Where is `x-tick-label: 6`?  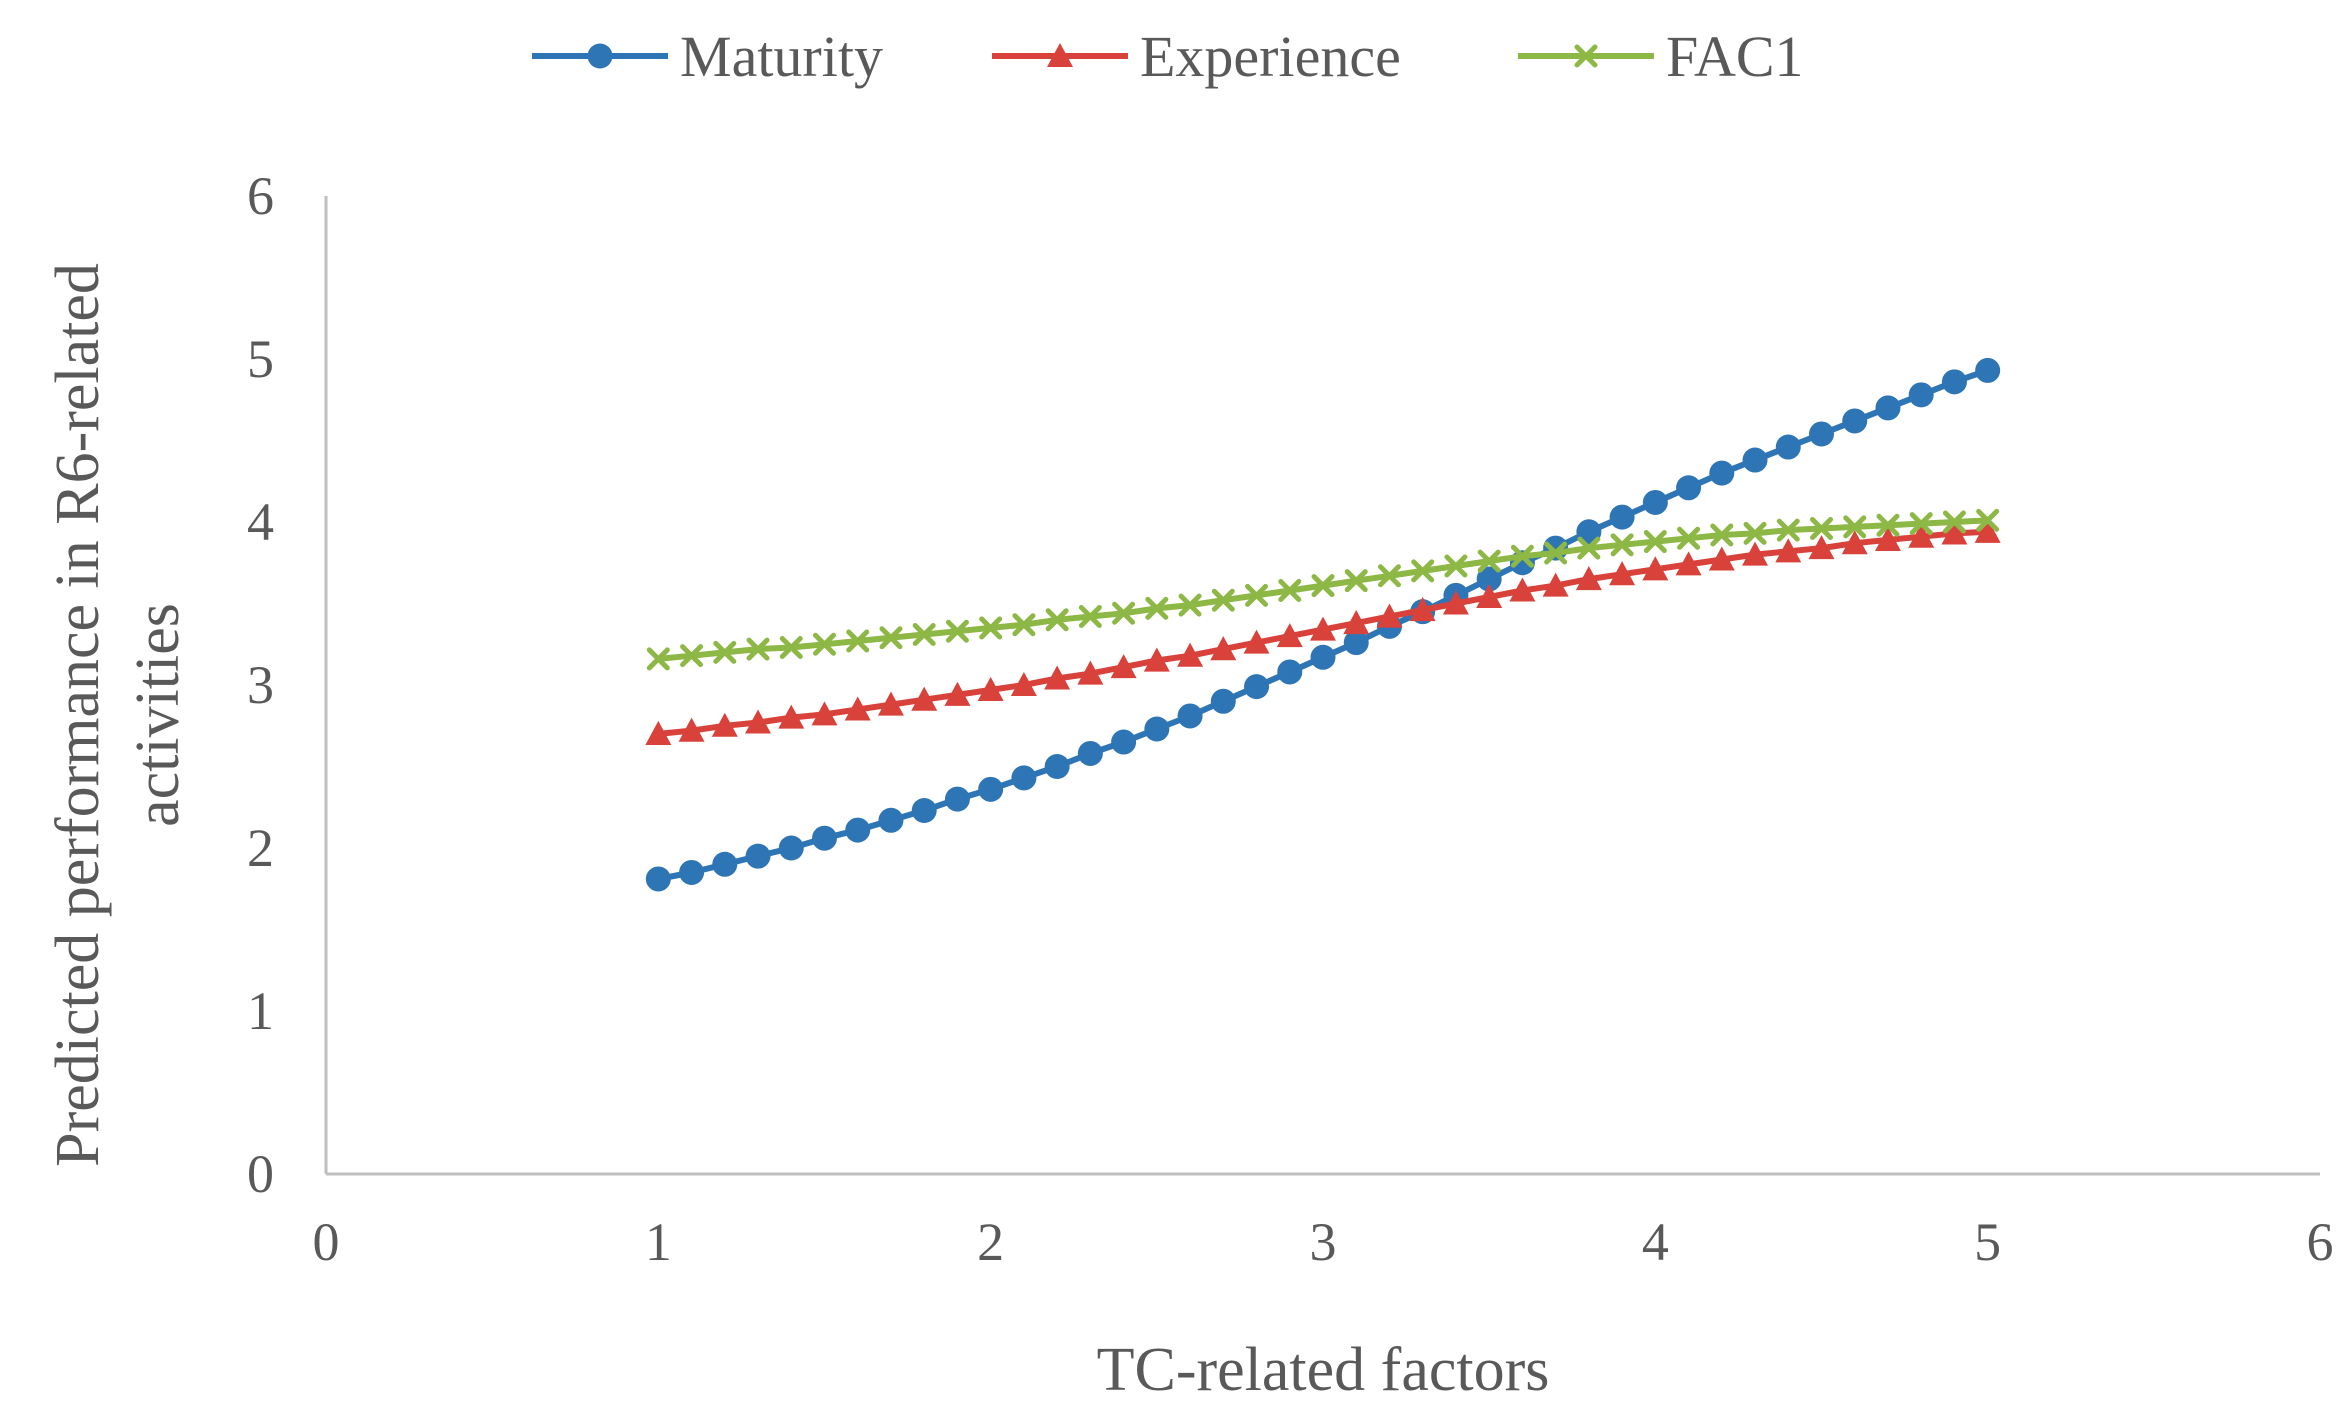 x-tick-label: 6 is located at coordinates (2320, 1242).